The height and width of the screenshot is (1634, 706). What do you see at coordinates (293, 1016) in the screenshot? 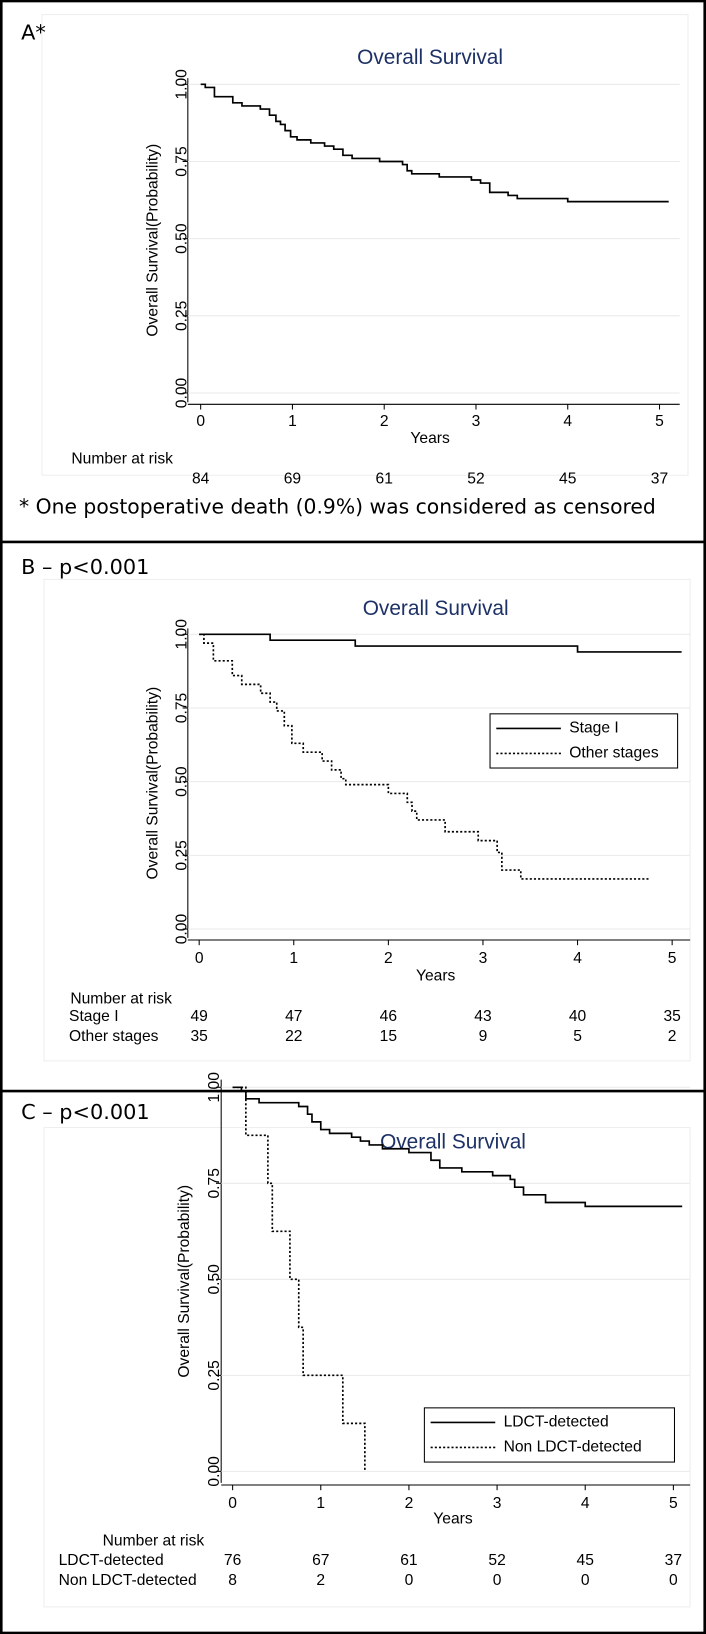
I see `risk-value: 47` at bounding box center [293, 1016].